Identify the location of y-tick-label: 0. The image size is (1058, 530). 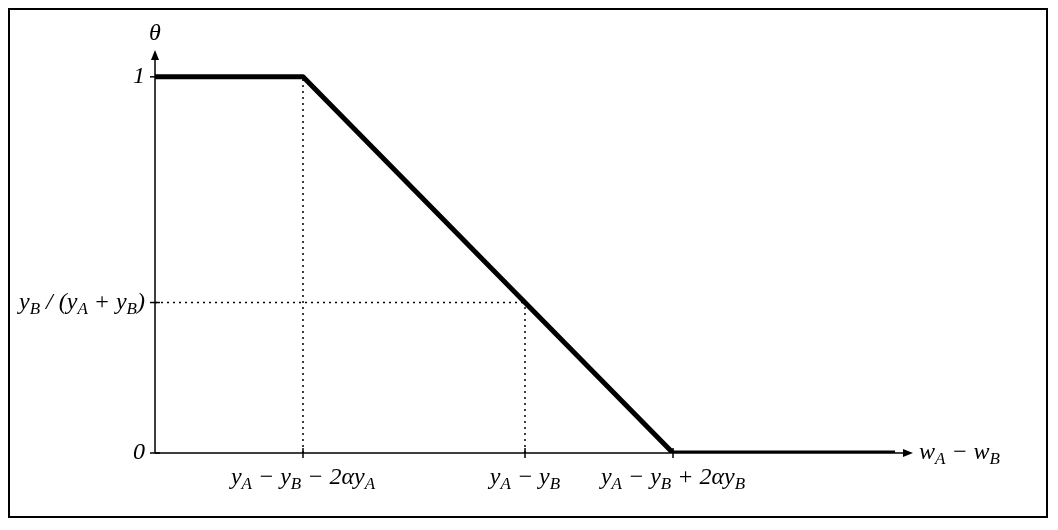
(139, 451).